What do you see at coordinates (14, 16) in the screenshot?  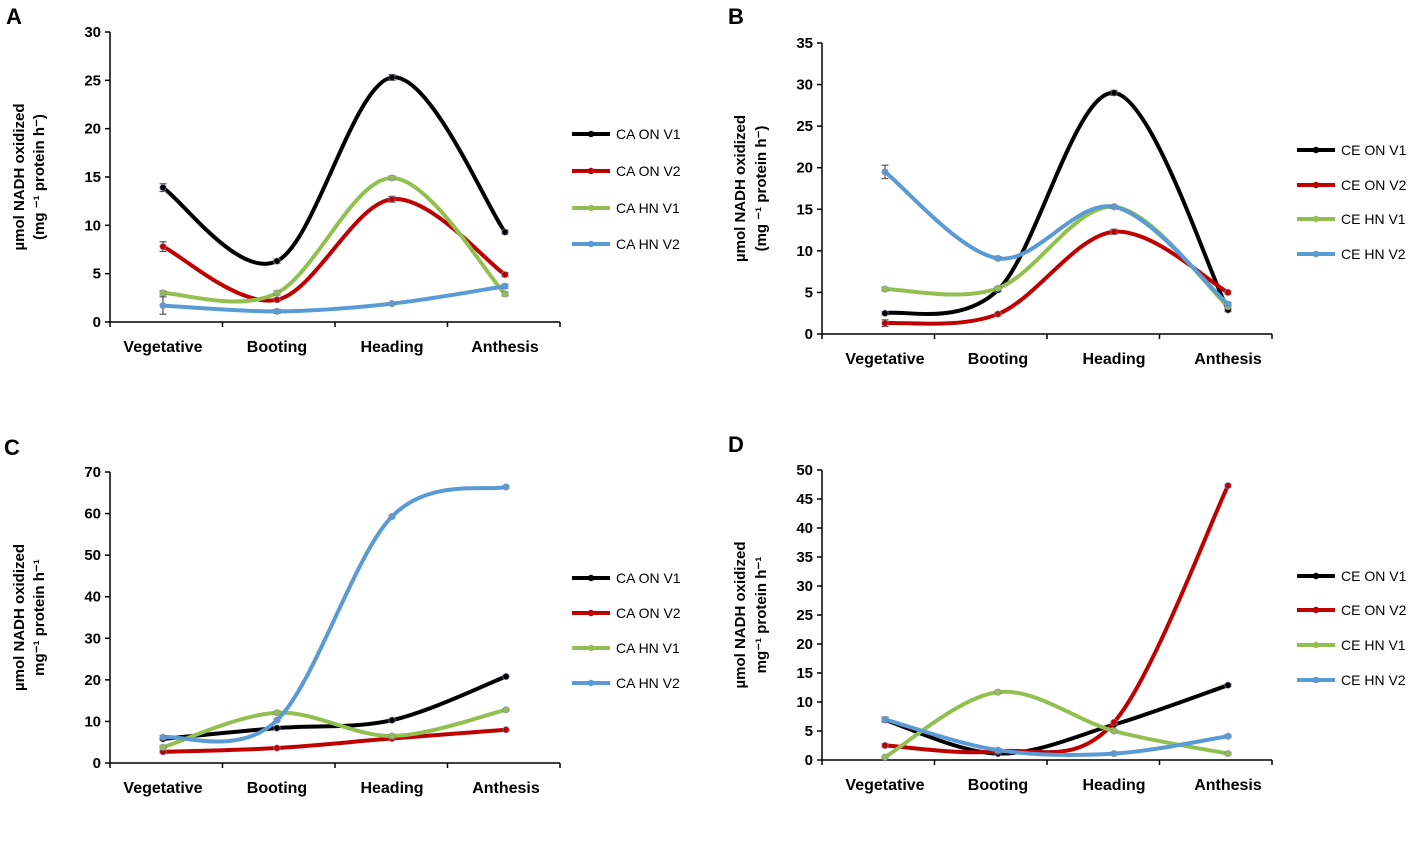 I see `panel-label: A` at bounding box center [14, 16].